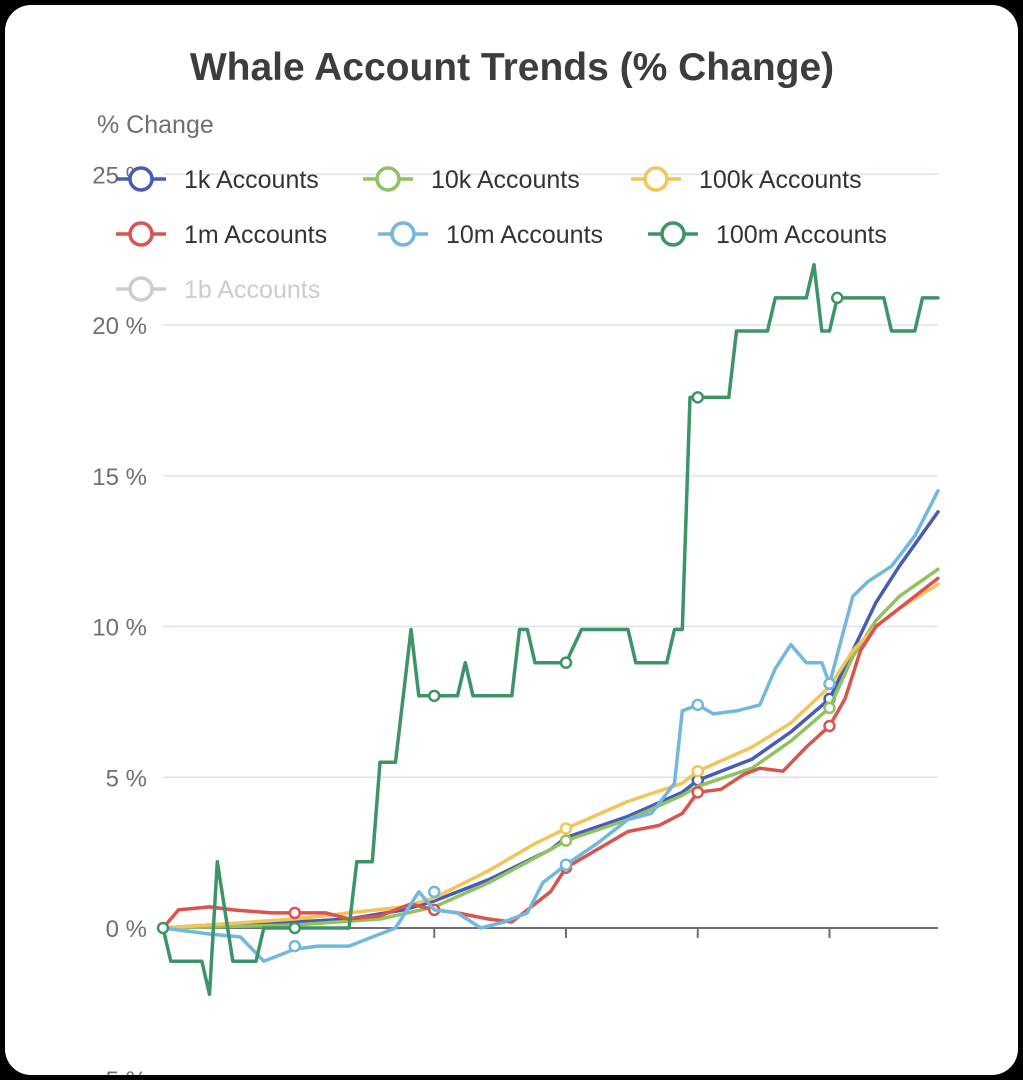  Describe the element at coordinates (251, 180) in the screenshot. I see `legend-label: 1k Accounts` at that location.